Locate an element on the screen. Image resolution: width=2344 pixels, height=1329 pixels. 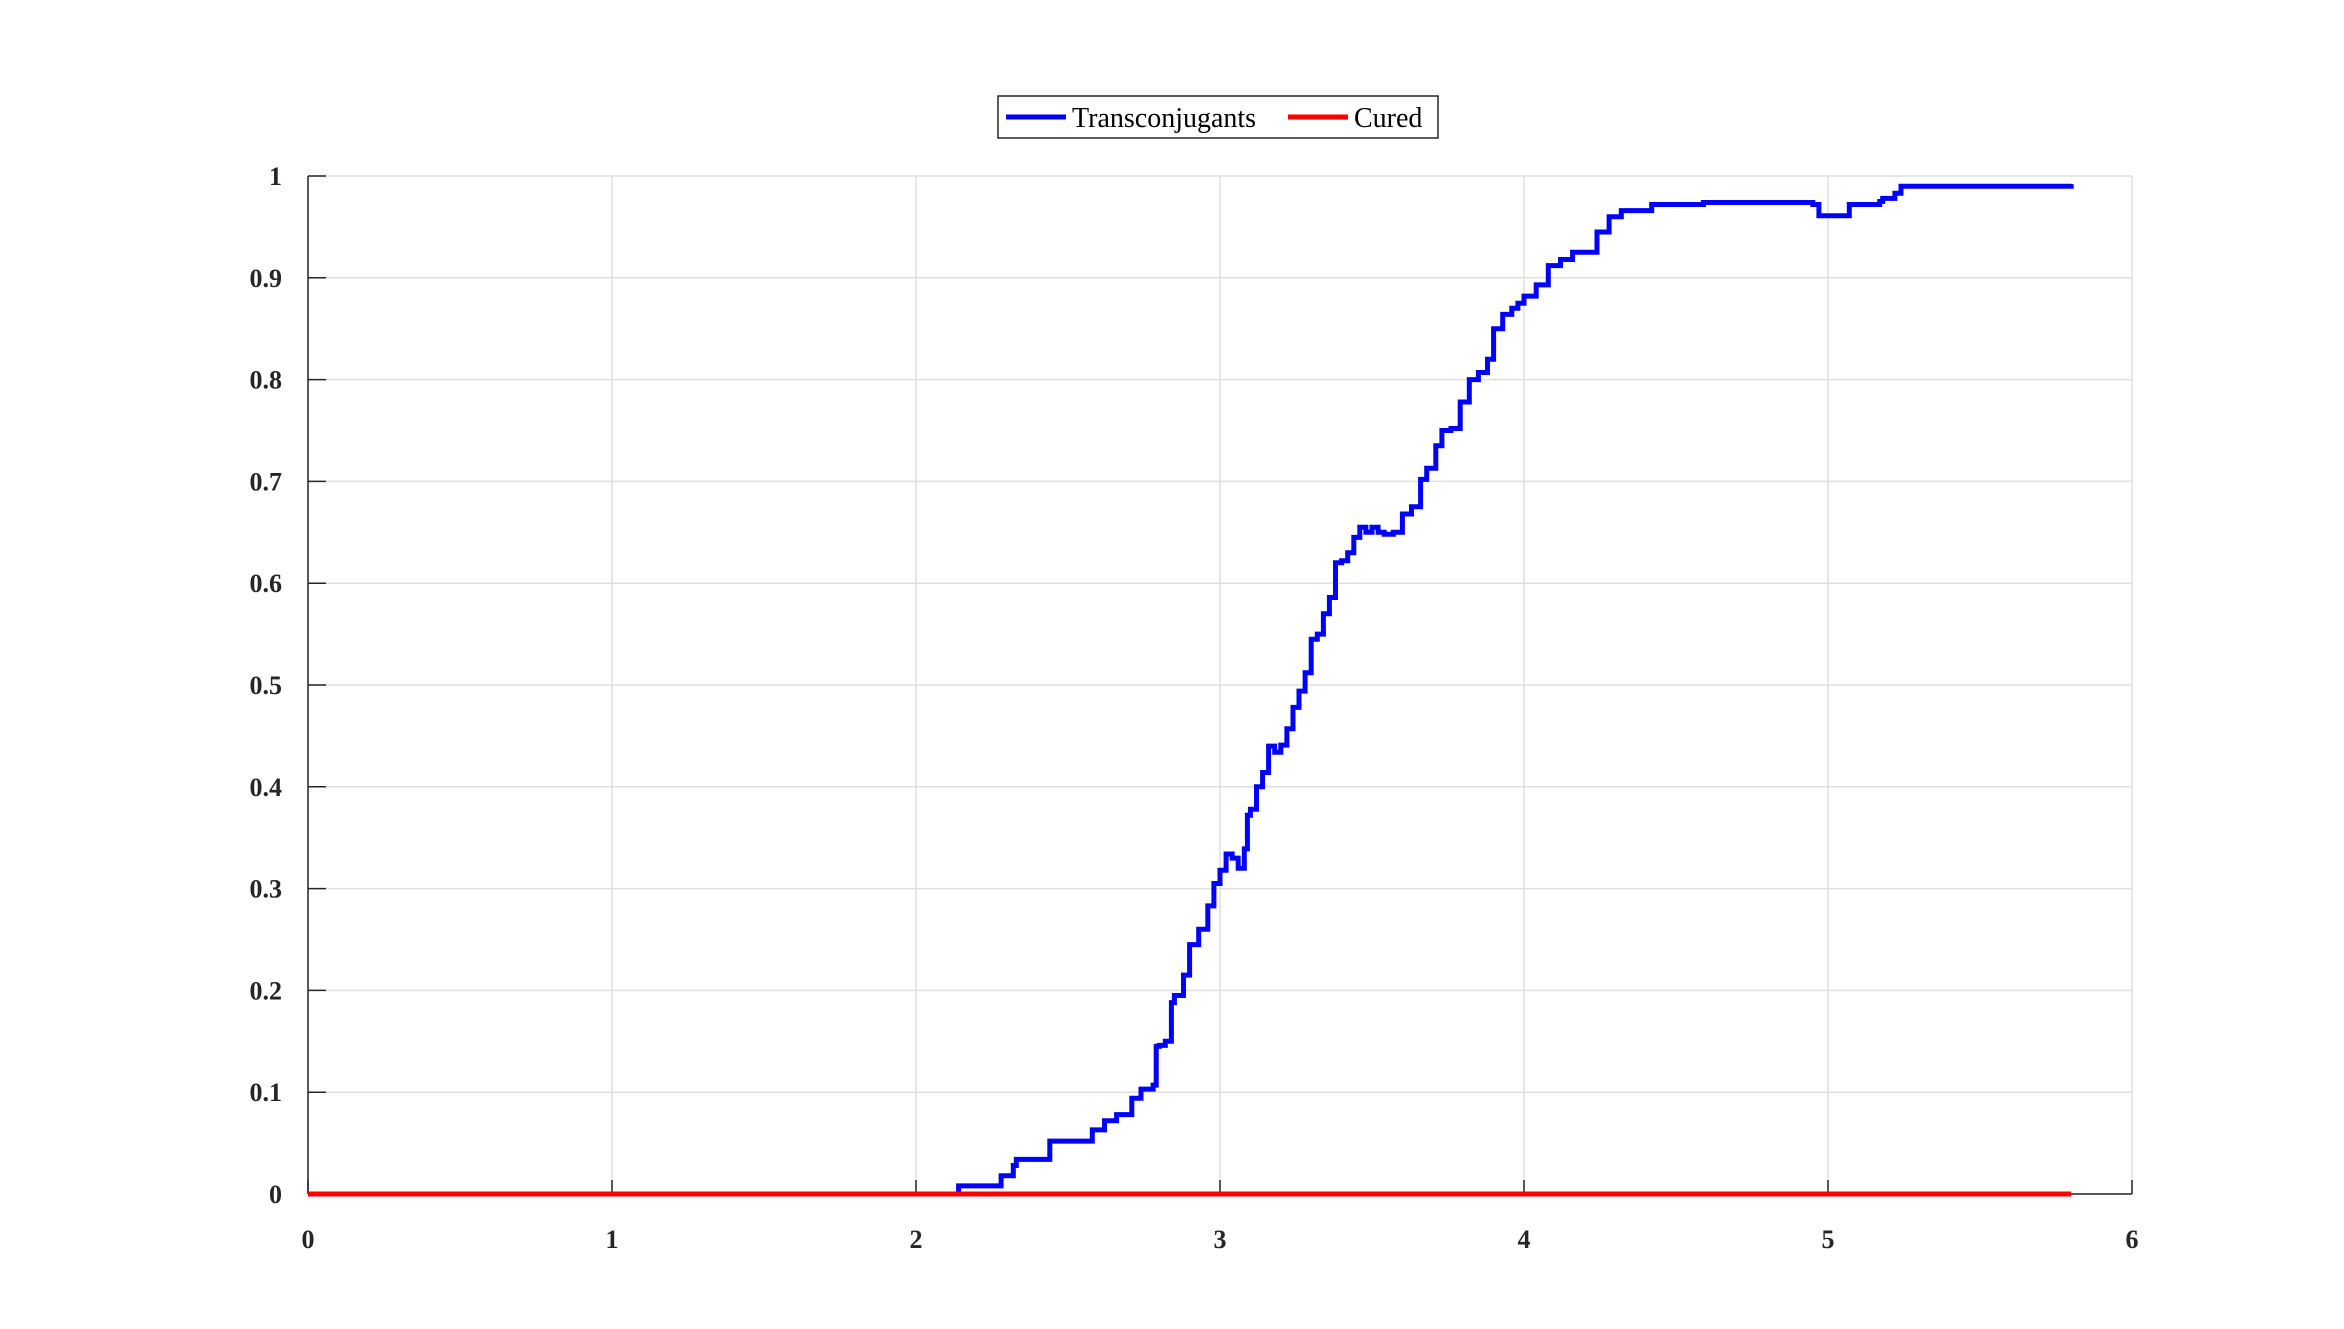
x-tick-label: 0 is located at coordinates (308, 1239).